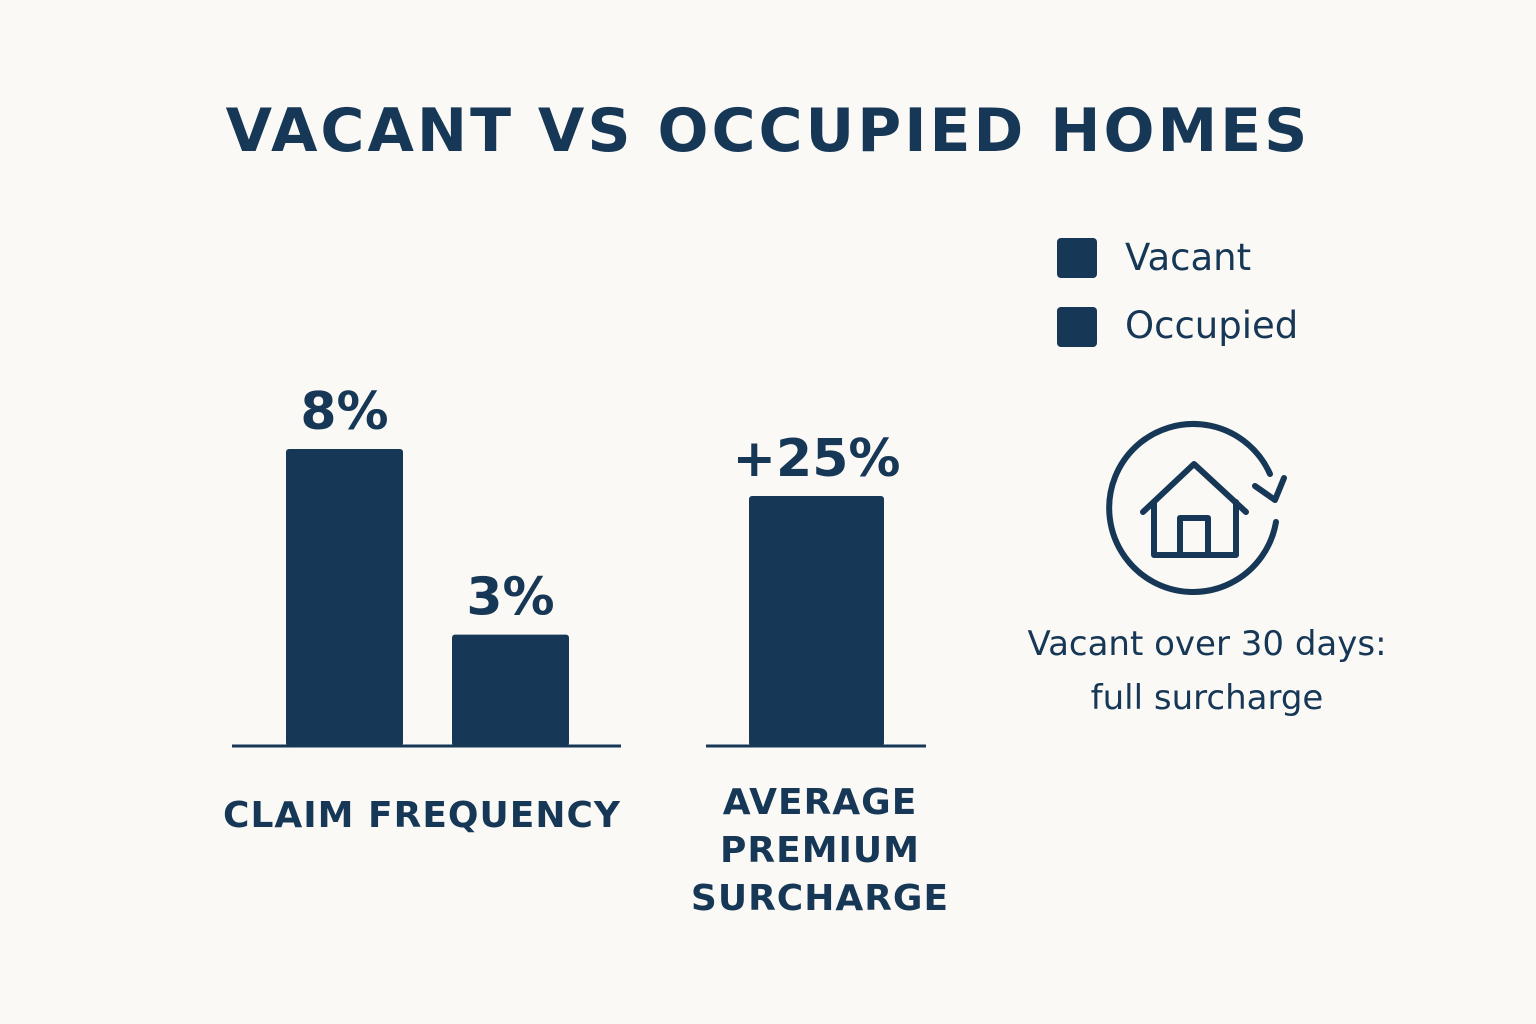 This screenshot has height=1024, width=1536. I want to click on note-line-2: full surcharge, so click(1207, 698).